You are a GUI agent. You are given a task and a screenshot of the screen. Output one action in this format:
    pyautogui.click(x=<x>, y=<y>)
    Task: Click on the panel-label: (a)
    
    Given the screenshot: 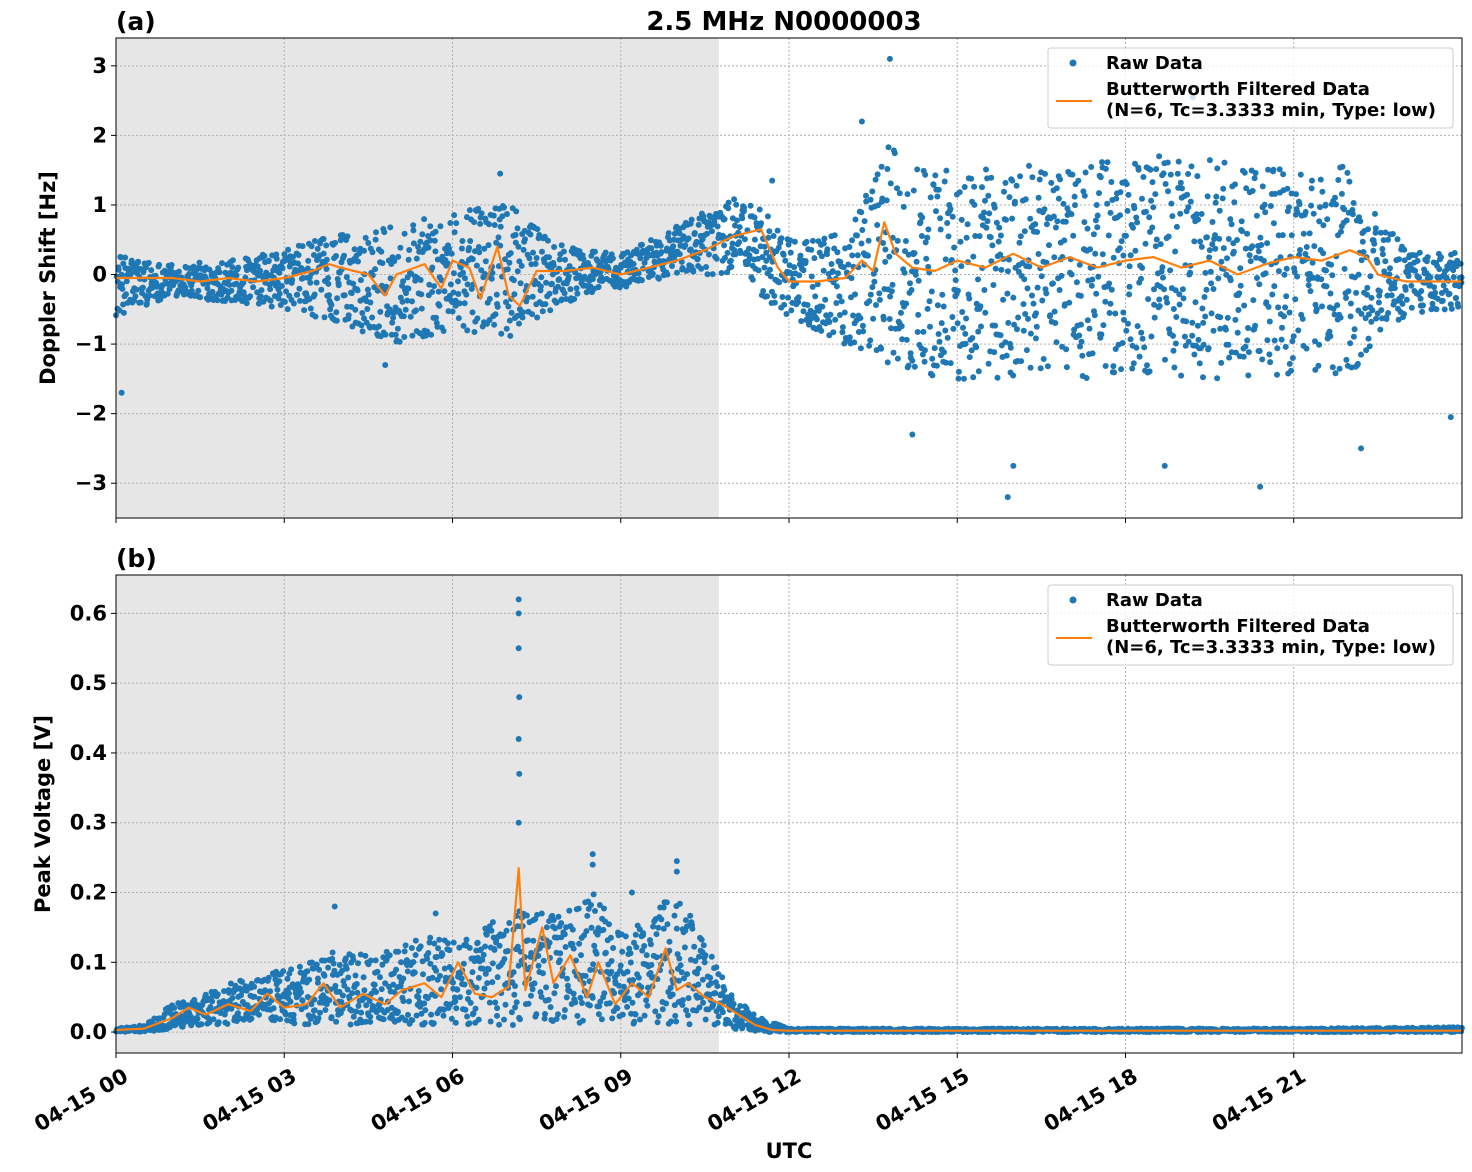 What is the action you would take?
    pyautogui.click(x=136, y=21)
    